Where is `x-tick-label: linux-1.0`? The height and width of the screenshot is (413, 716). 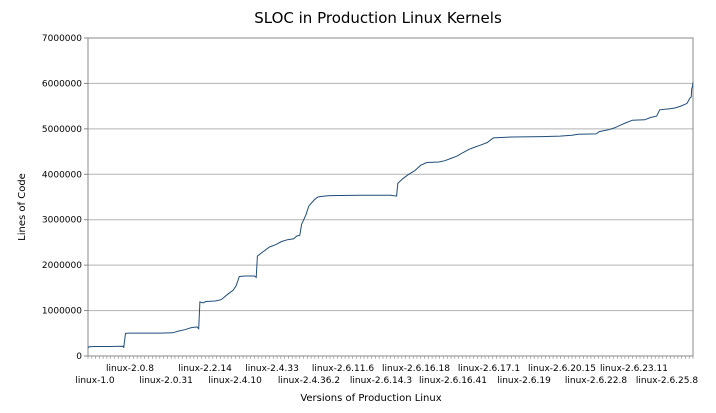 x-tick-label: linux-1.0 is located at coordinates (95, 381).